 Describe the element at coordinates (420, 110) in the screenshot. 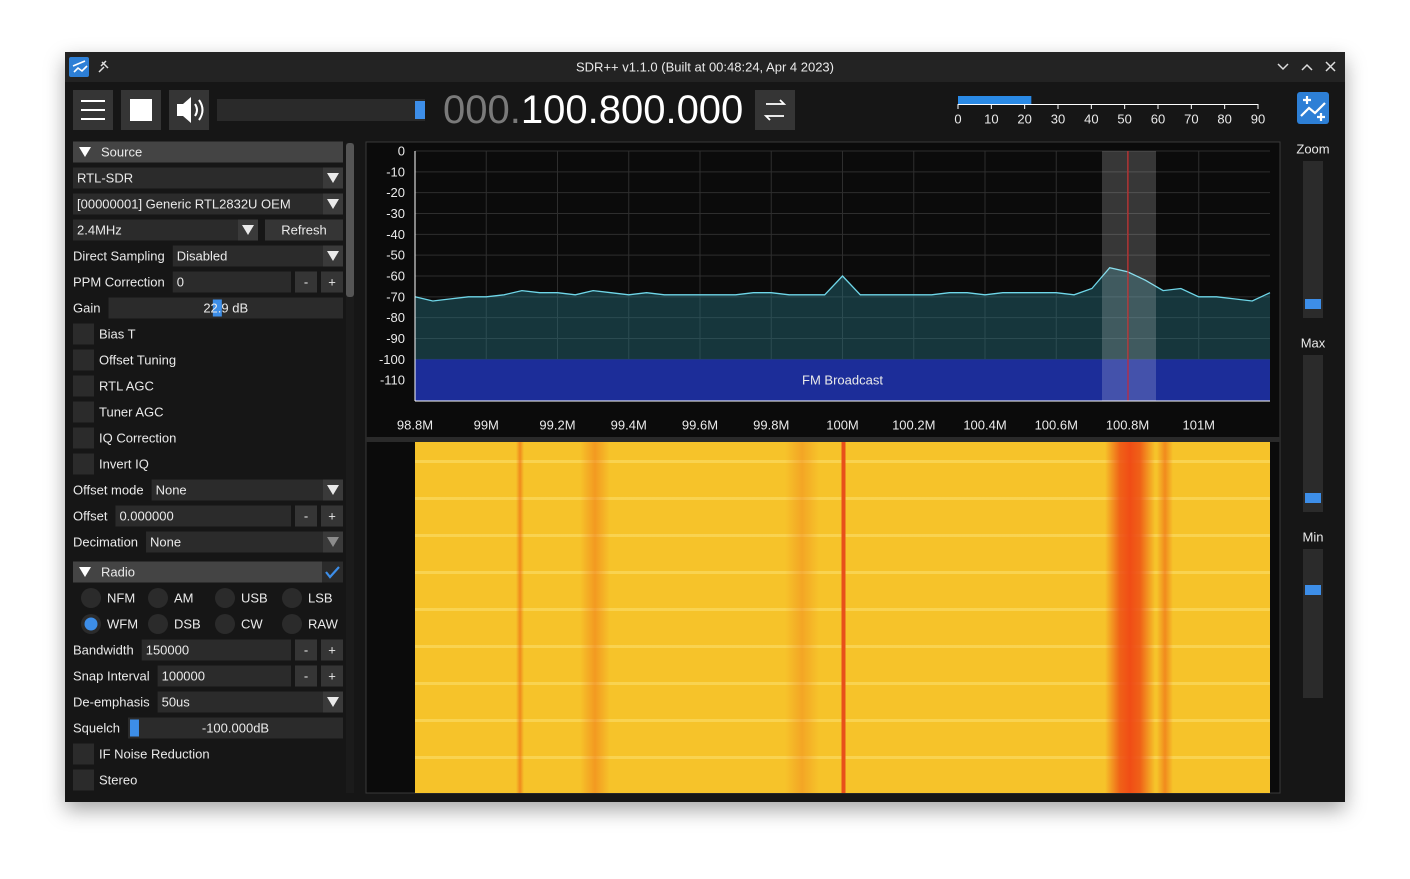

I see `volume-grab` at that location.